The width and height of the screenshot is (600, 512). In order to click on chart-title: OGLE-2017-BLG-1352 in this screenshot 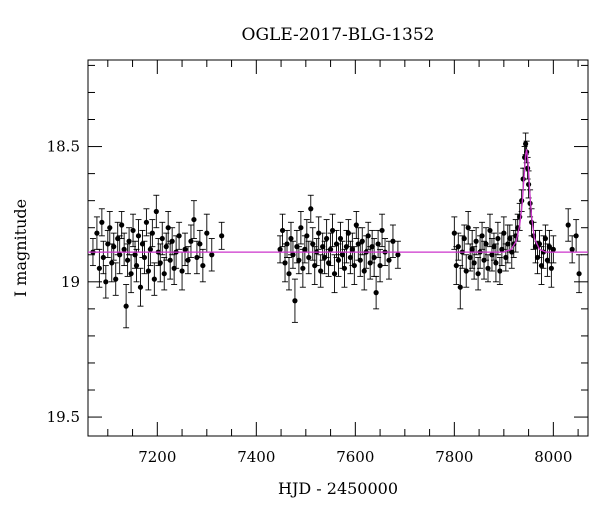, I will do `click(338, 35)`.